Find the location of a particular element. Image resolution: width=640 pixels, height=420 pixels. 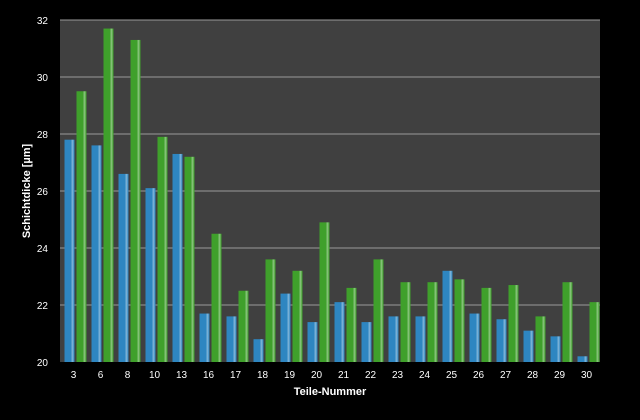

x-tick-label: 18 is located at coordinates (263, 375).